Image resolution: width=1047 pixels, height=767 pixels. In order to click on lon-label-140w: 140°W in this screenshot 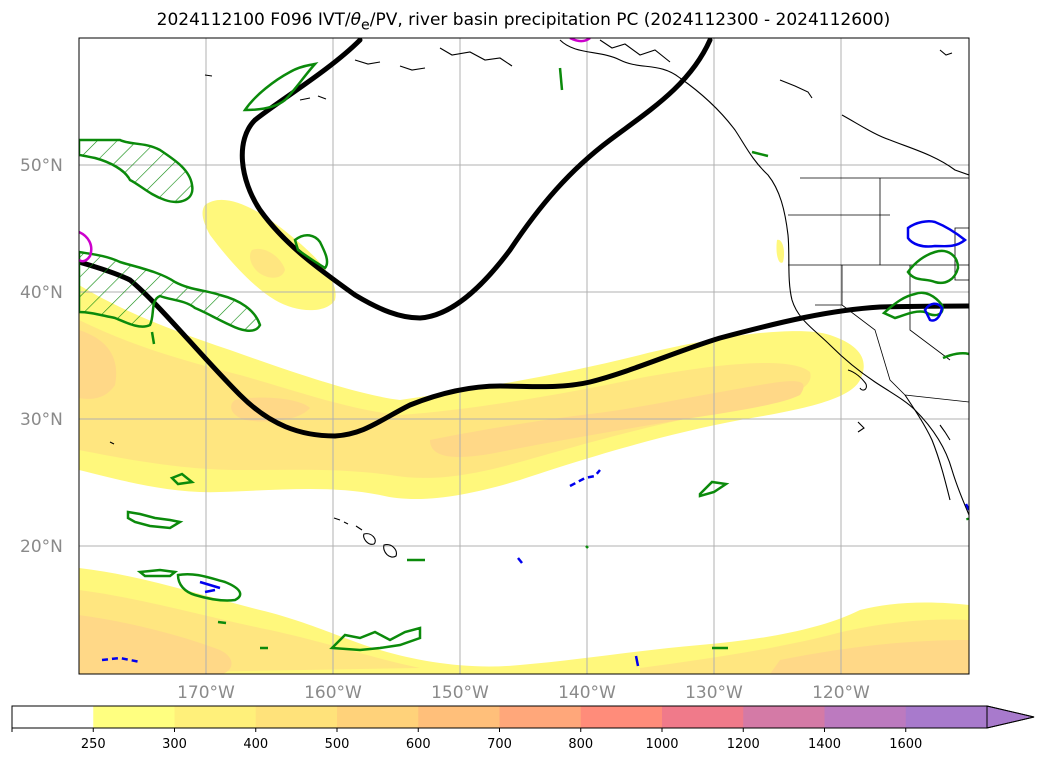, I will do `click(587, 693)`.